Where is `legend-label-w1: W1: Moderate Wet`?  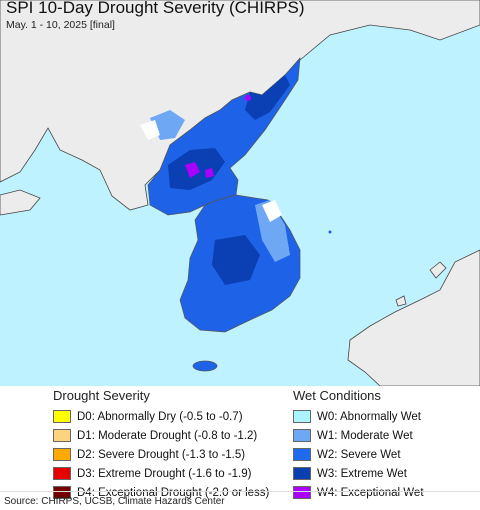
legend-label-w1: W1: Moderate Wet is located at coordinates (365, 435).